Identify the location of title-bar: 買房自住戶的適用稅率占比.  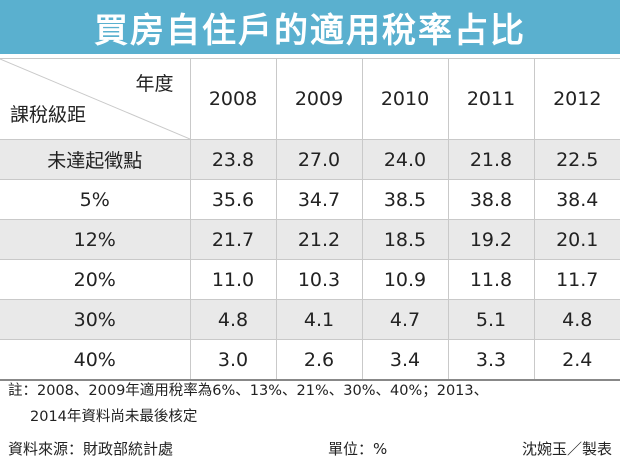
(310, 27).